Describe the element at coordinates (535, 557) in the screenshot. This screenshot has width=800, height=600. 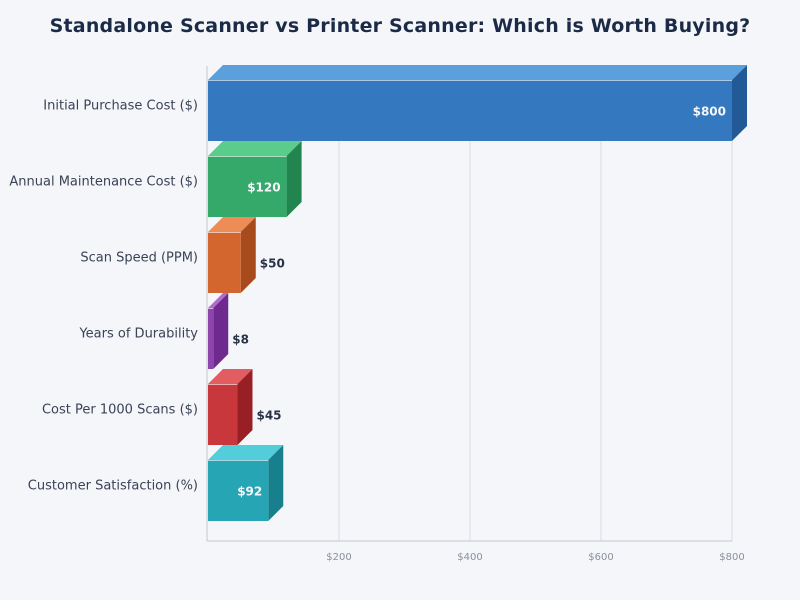
I see `x-tick-labels: $200 $400 $600 $800` at that location.